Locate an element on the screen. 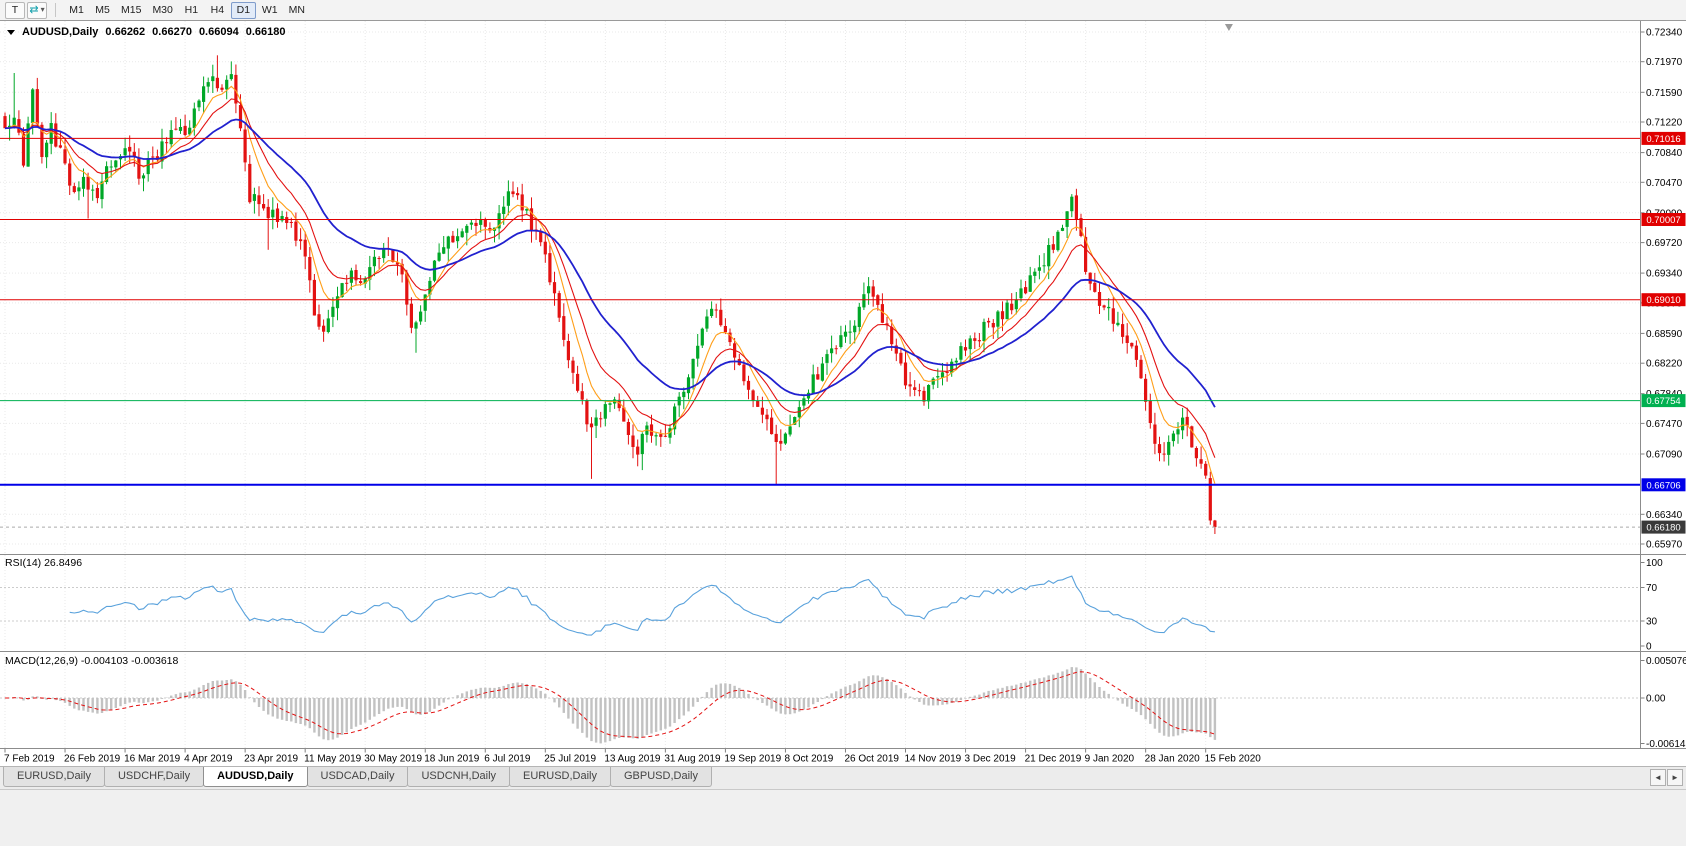 The height and width of the screenshot is (846, 1686). window-bottom-filler is located at coordinates (843, 818).